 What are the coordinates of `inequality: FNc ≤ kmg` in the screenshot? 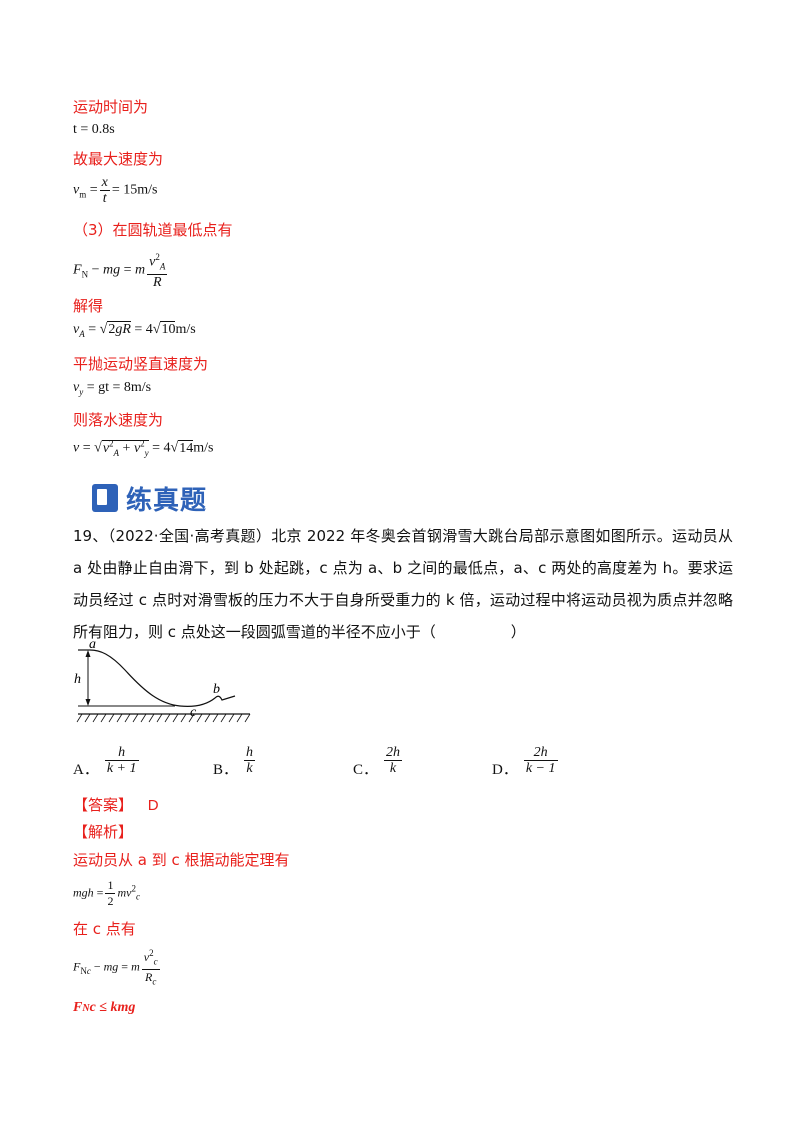 It's located at (104, 1007).